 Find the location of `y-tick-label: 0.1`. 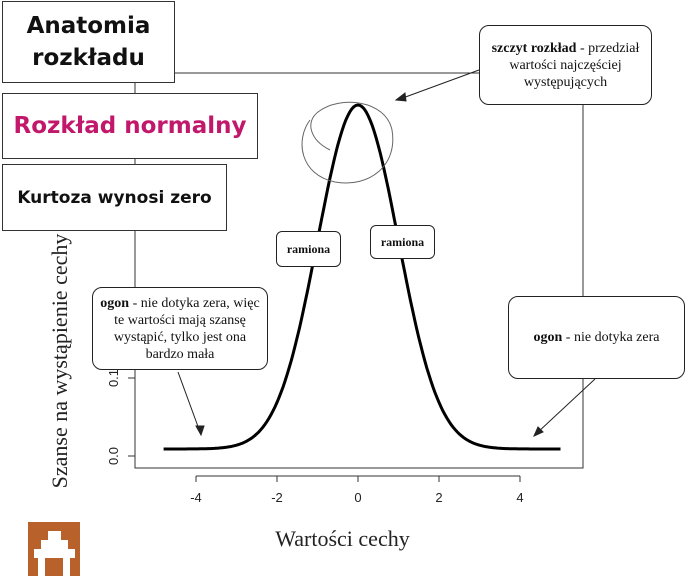

y-tick-label: 0.1 is located at coordinates (113, 378).